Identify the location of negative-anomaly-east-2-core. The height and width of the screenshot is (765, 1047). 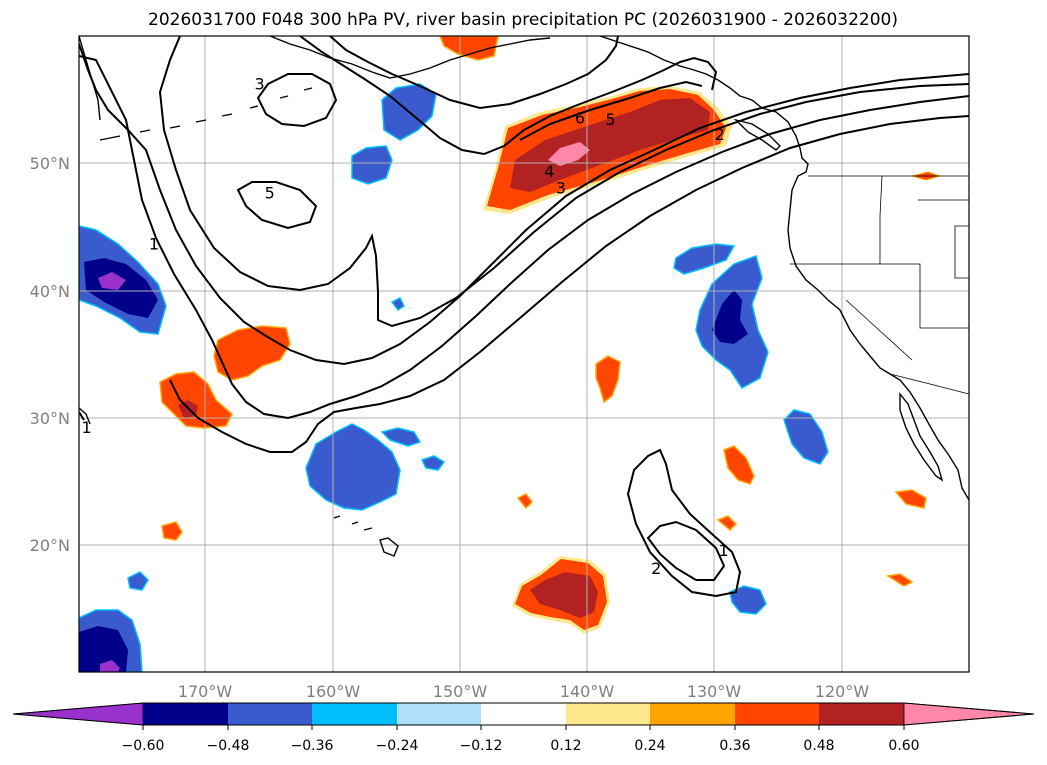
(730, 317).